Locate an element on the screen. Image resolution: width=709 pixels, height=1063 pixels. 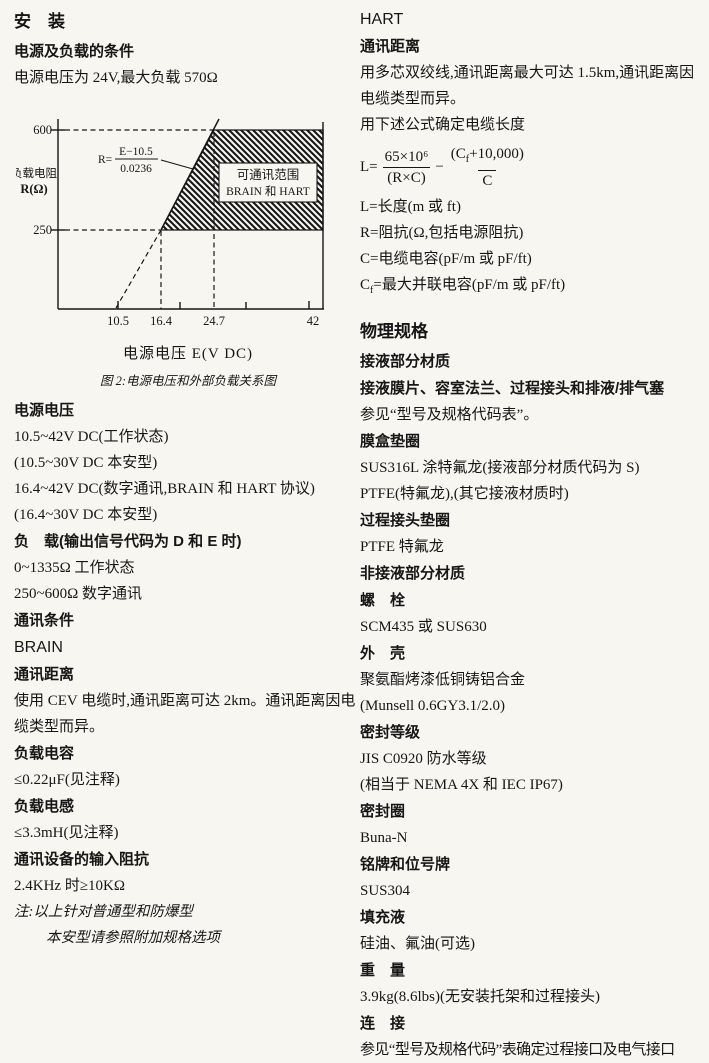
ytick-250: 250 is located at coordinates (42, 230).